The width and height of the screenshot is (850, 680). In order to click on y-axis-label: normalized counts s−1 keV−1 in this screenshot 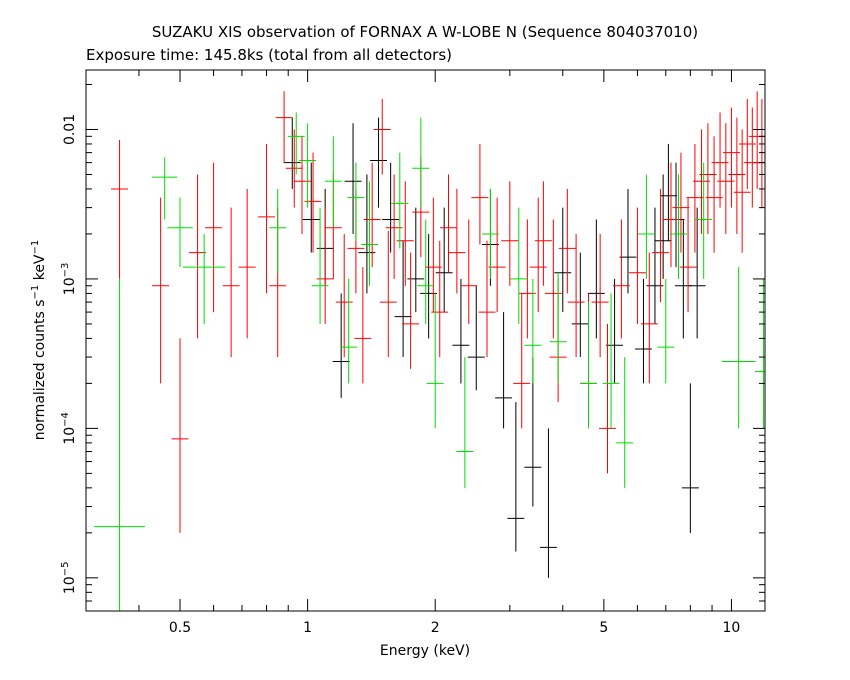, I will do `click(39, 340)`.